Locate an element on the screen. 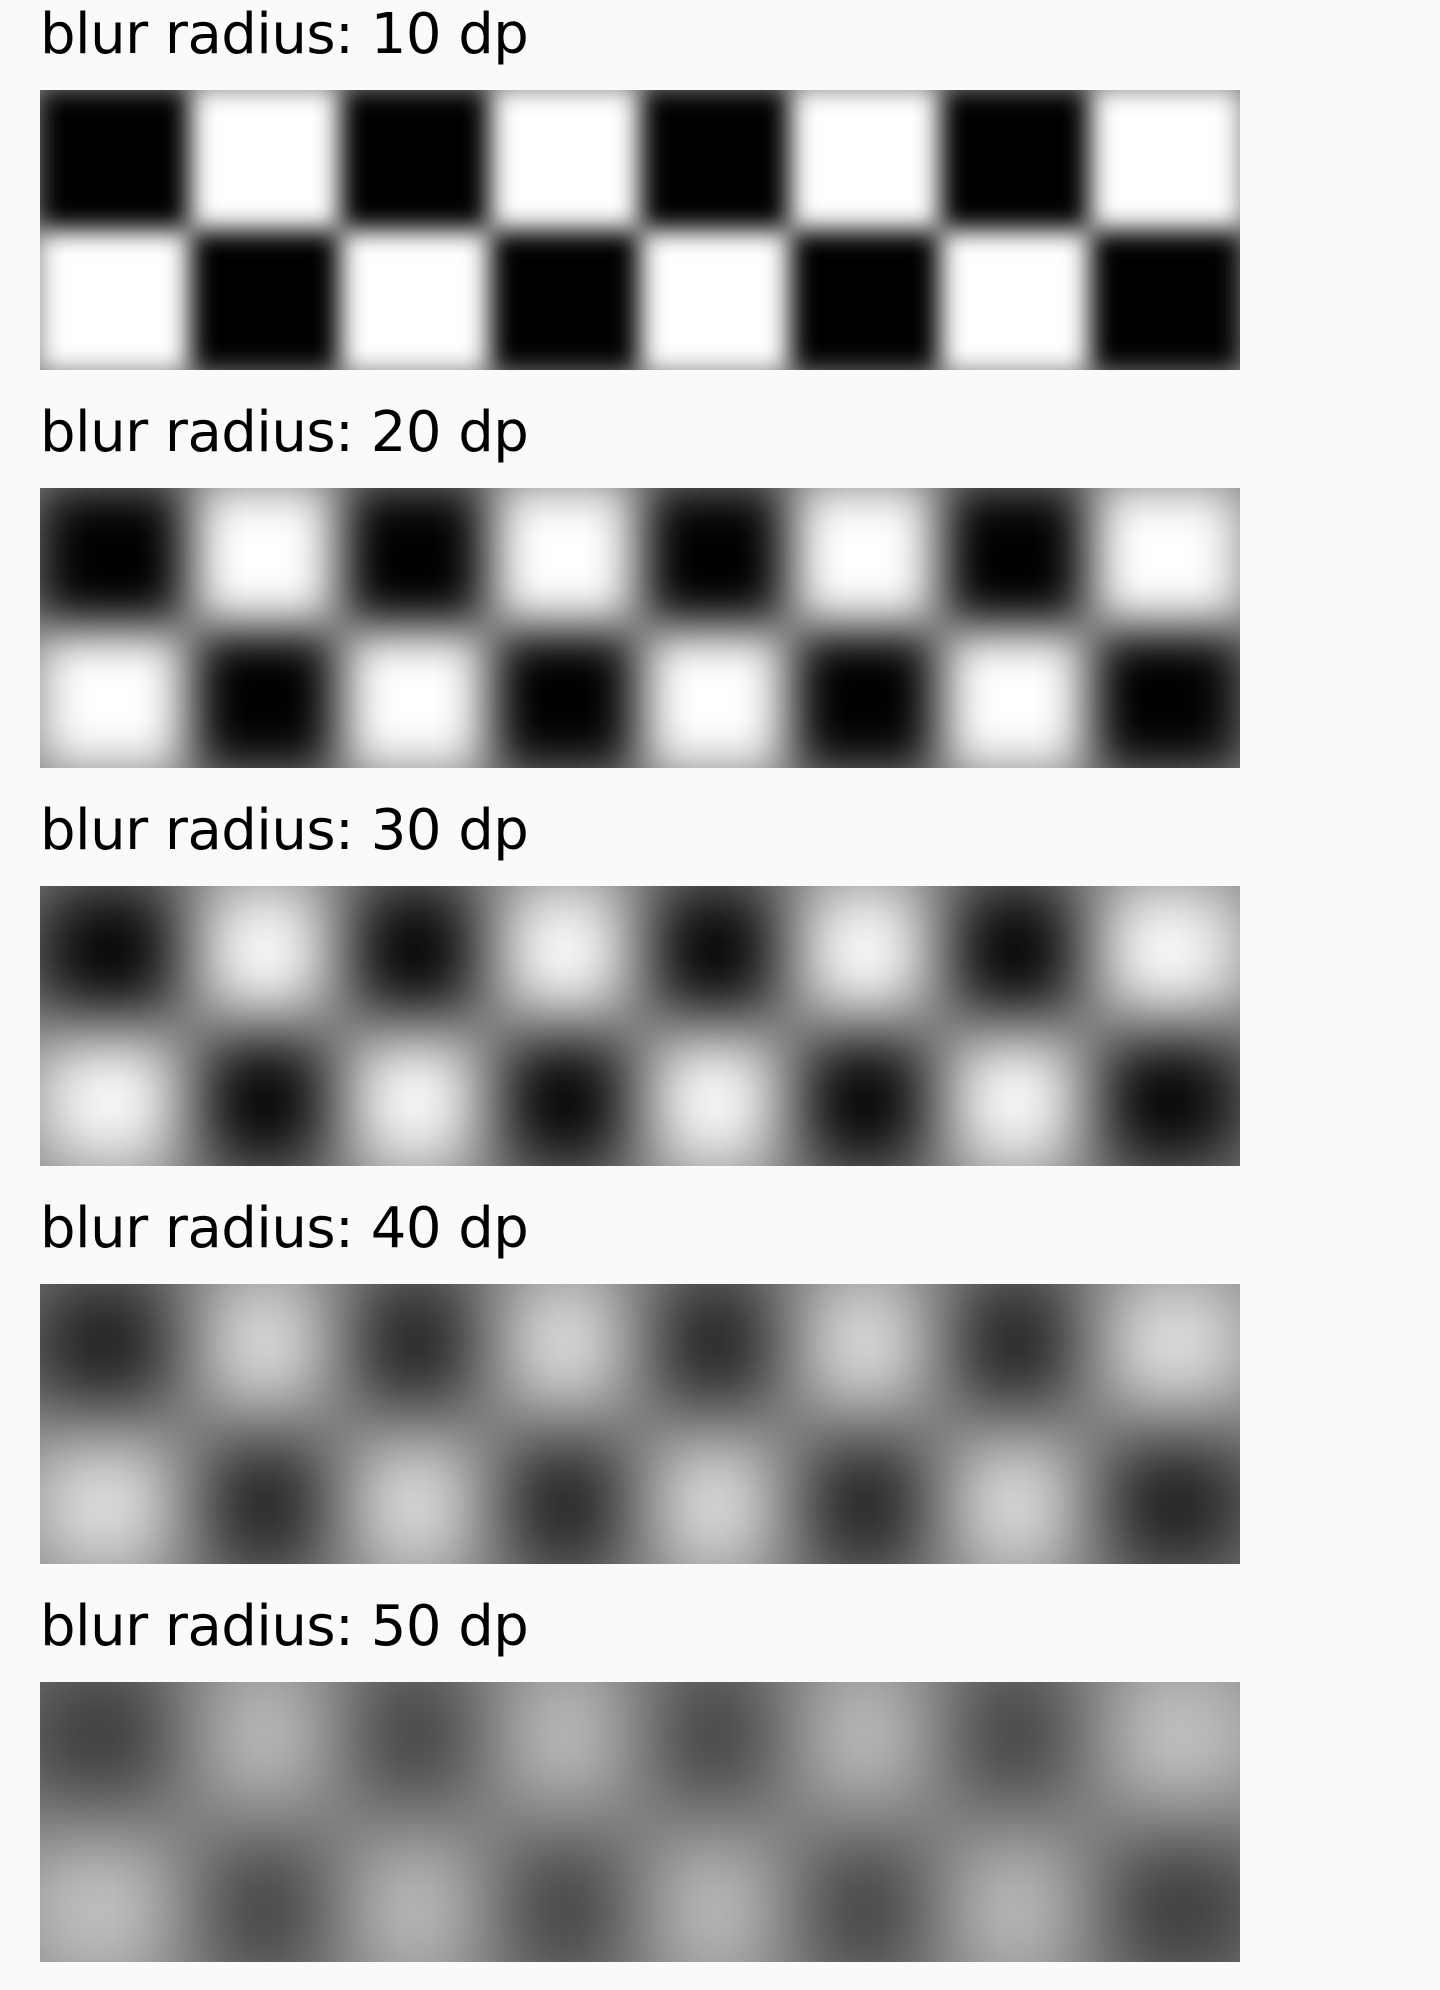  blur-label: blur radius: 10 dp is located at coordinates (284, 34).